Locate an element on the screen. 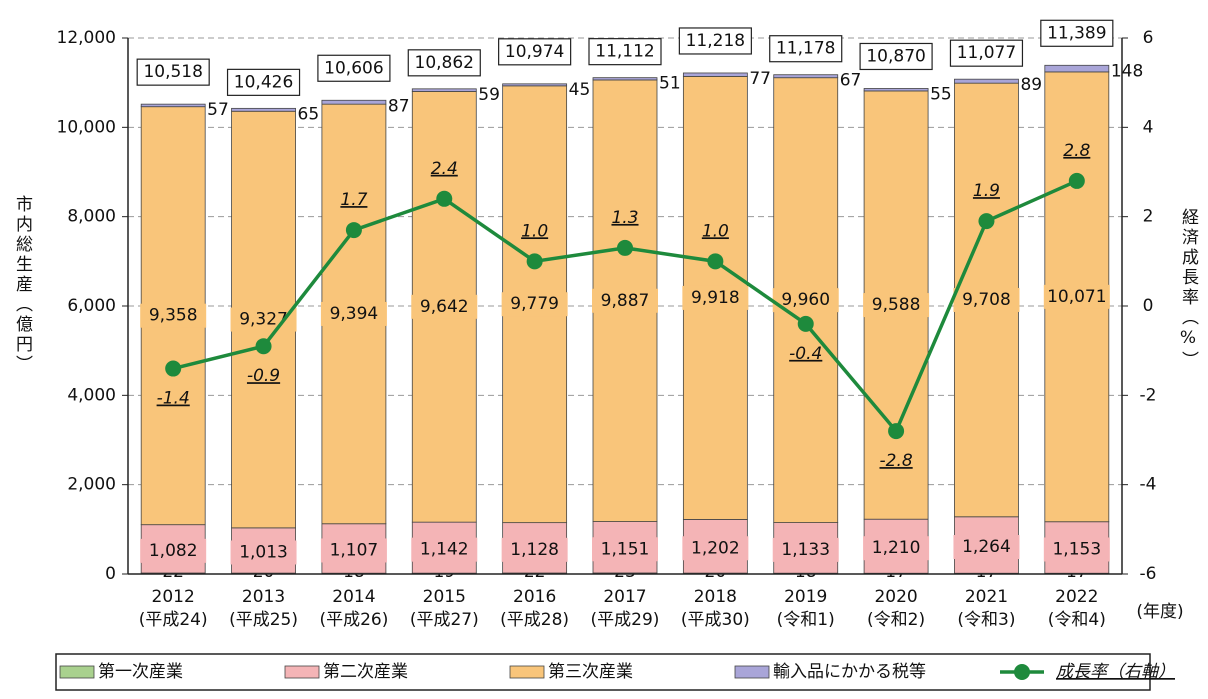  x-tick-label: 2015 is located at coordinates (444, 597).